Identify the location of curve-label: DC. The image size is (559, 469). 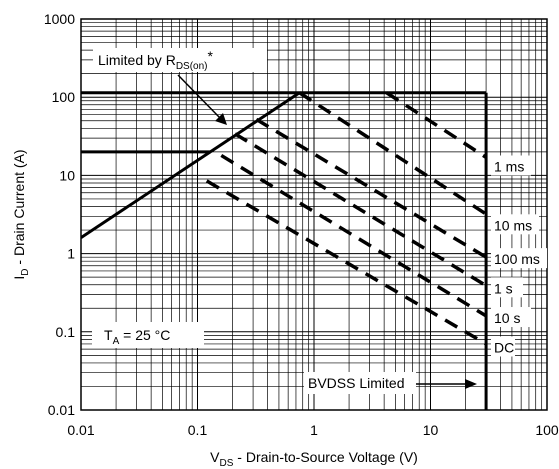
(504, 347).